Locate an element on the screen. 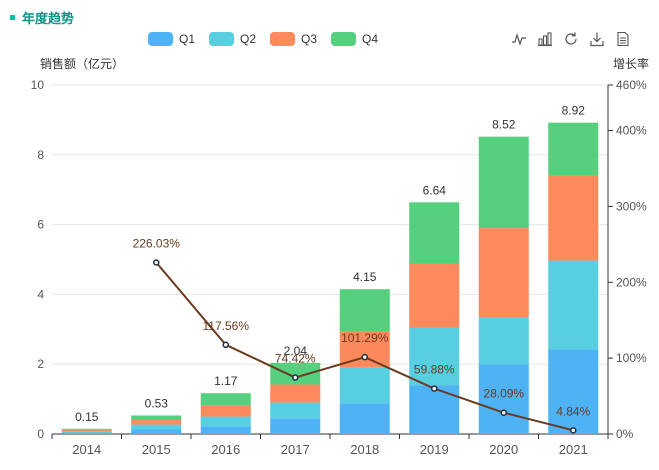 This screenshot has height=470, width=659. bar-q1-2017 is located at coordinates (295, 426).